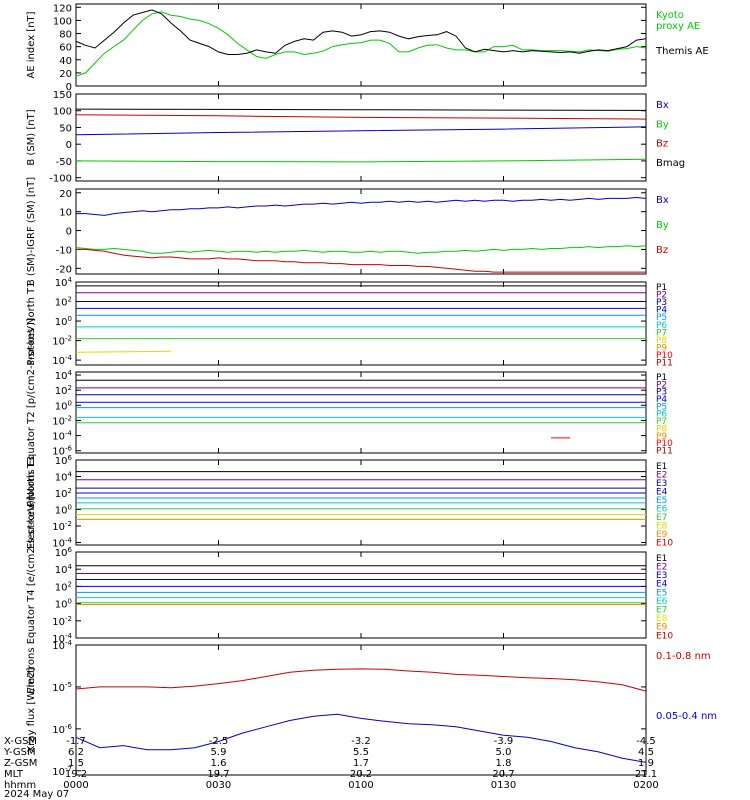  Describe the element at coordinates (62, 687) in the screenshot. I see `y-tick-label: 10-5` at that location.